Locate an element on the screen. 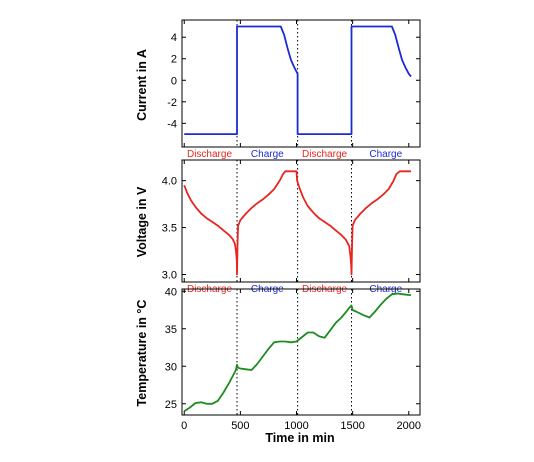  current-axis-title: Current in A is located at coordinates (142, 85).